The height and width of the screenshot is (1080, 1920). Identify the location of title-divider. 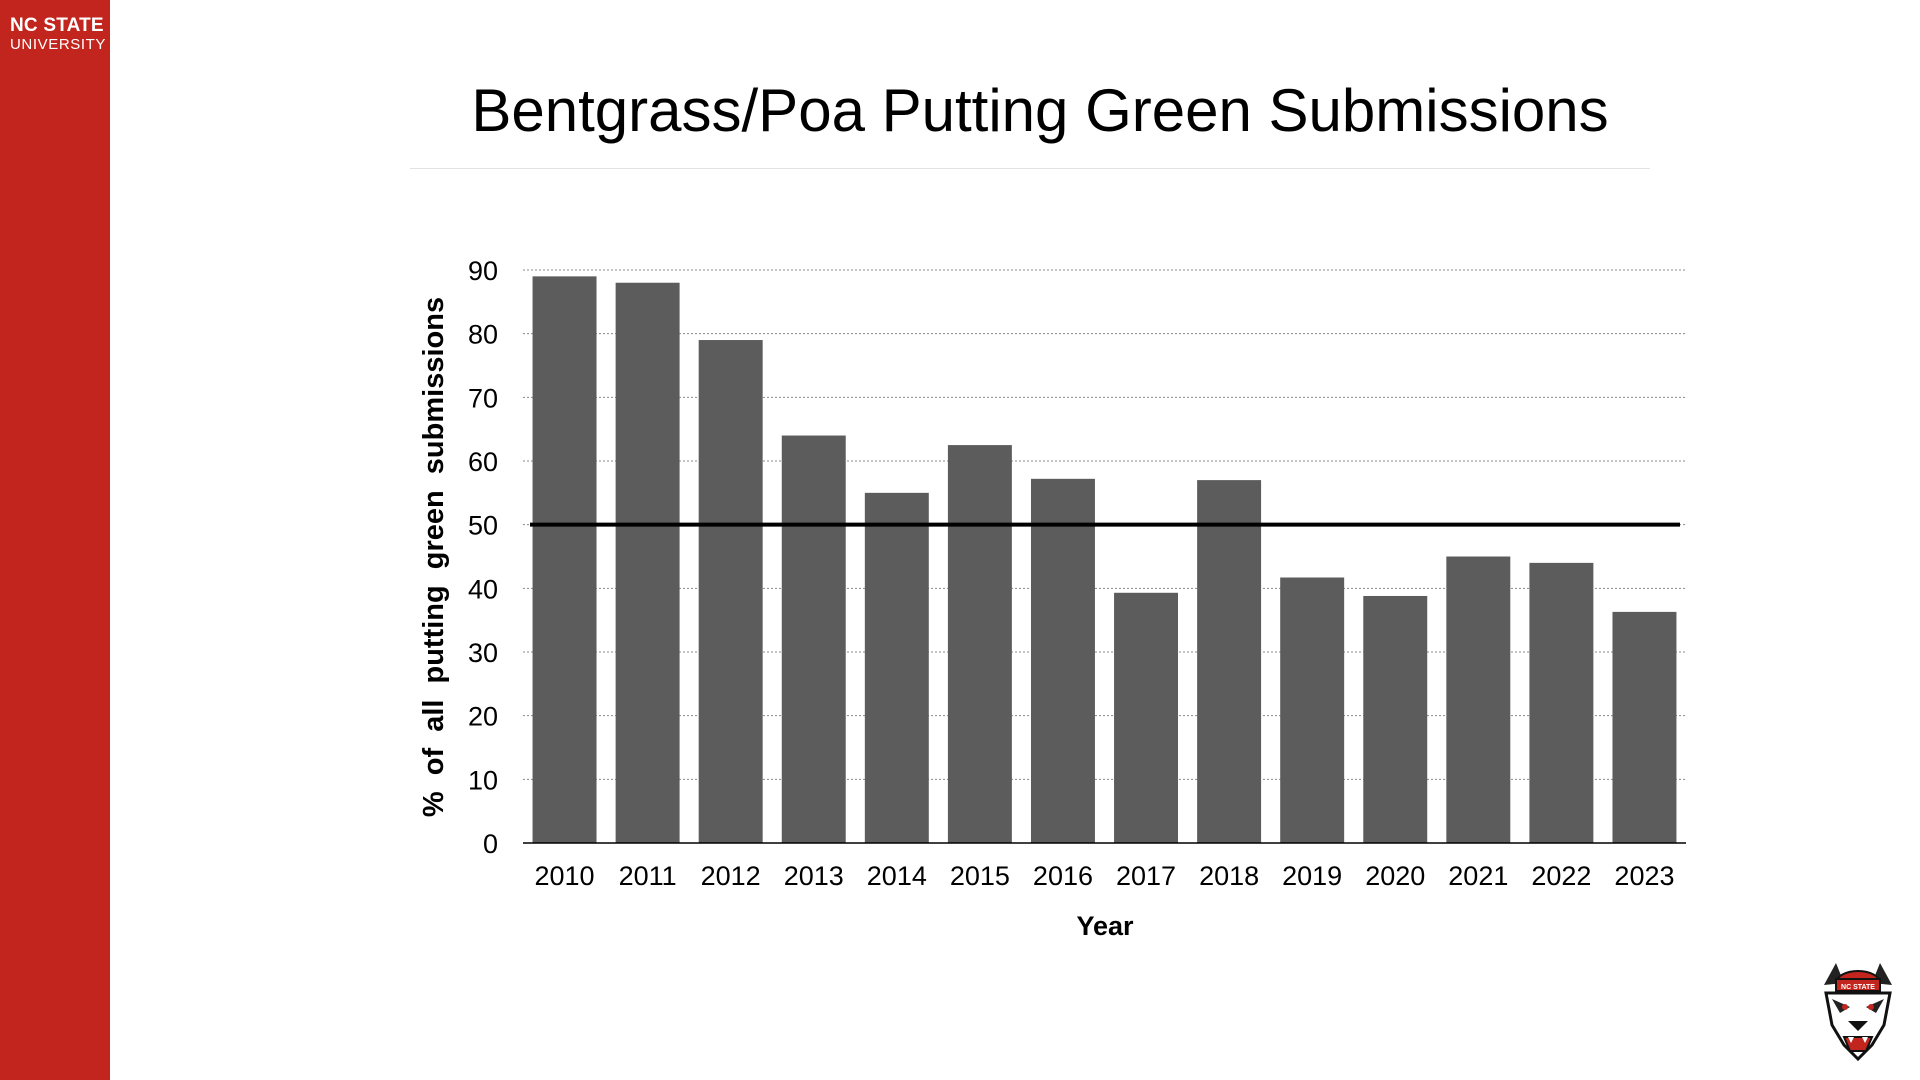
(1030, 168).